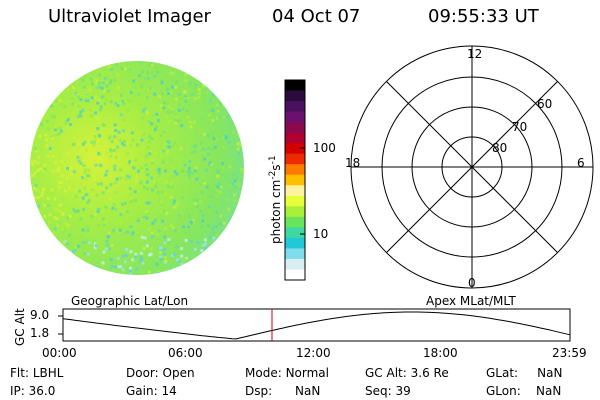 The width and height of the screenshot is (600, 400). Describe the element at coordinates (324, 148) in the screenshot. I see `colorbar-tick-100: 100` at that location.